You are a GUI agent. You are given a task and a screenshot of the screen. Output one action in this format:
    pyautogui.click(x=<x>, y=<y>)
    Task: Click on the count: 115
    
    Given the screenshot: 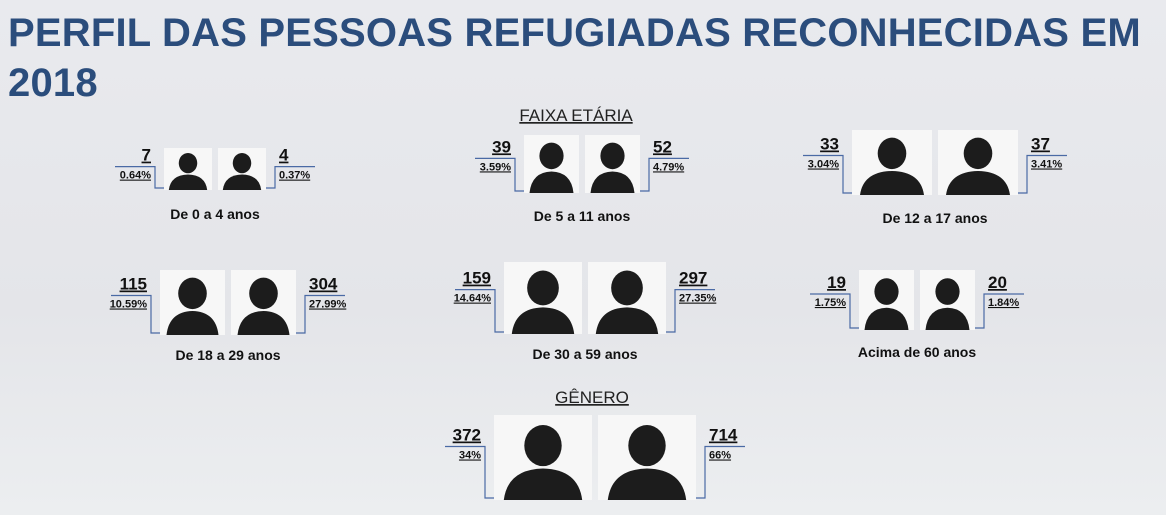 What is the action you would take?
    pyautogui.click(x=133, y=284)
    